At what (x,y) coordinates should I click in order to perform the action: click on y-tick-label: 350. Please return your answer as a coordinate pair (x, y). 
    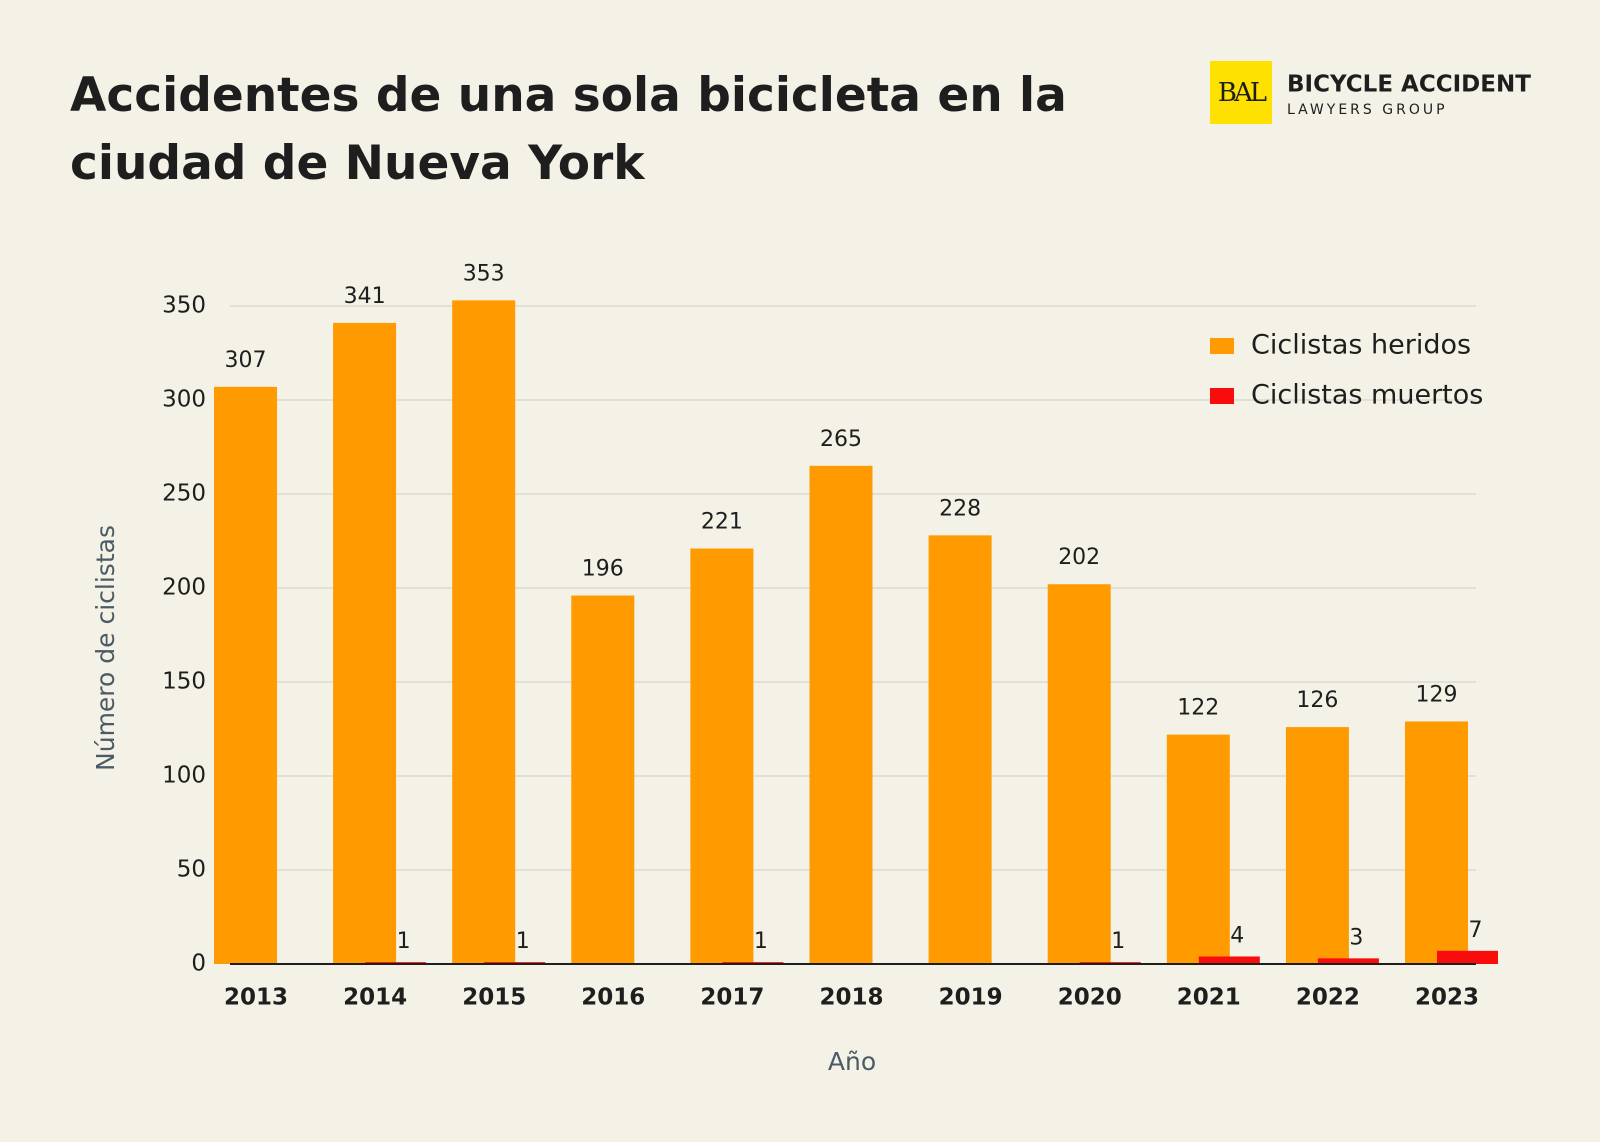
    Looking at the image, I should click on (184, 306).